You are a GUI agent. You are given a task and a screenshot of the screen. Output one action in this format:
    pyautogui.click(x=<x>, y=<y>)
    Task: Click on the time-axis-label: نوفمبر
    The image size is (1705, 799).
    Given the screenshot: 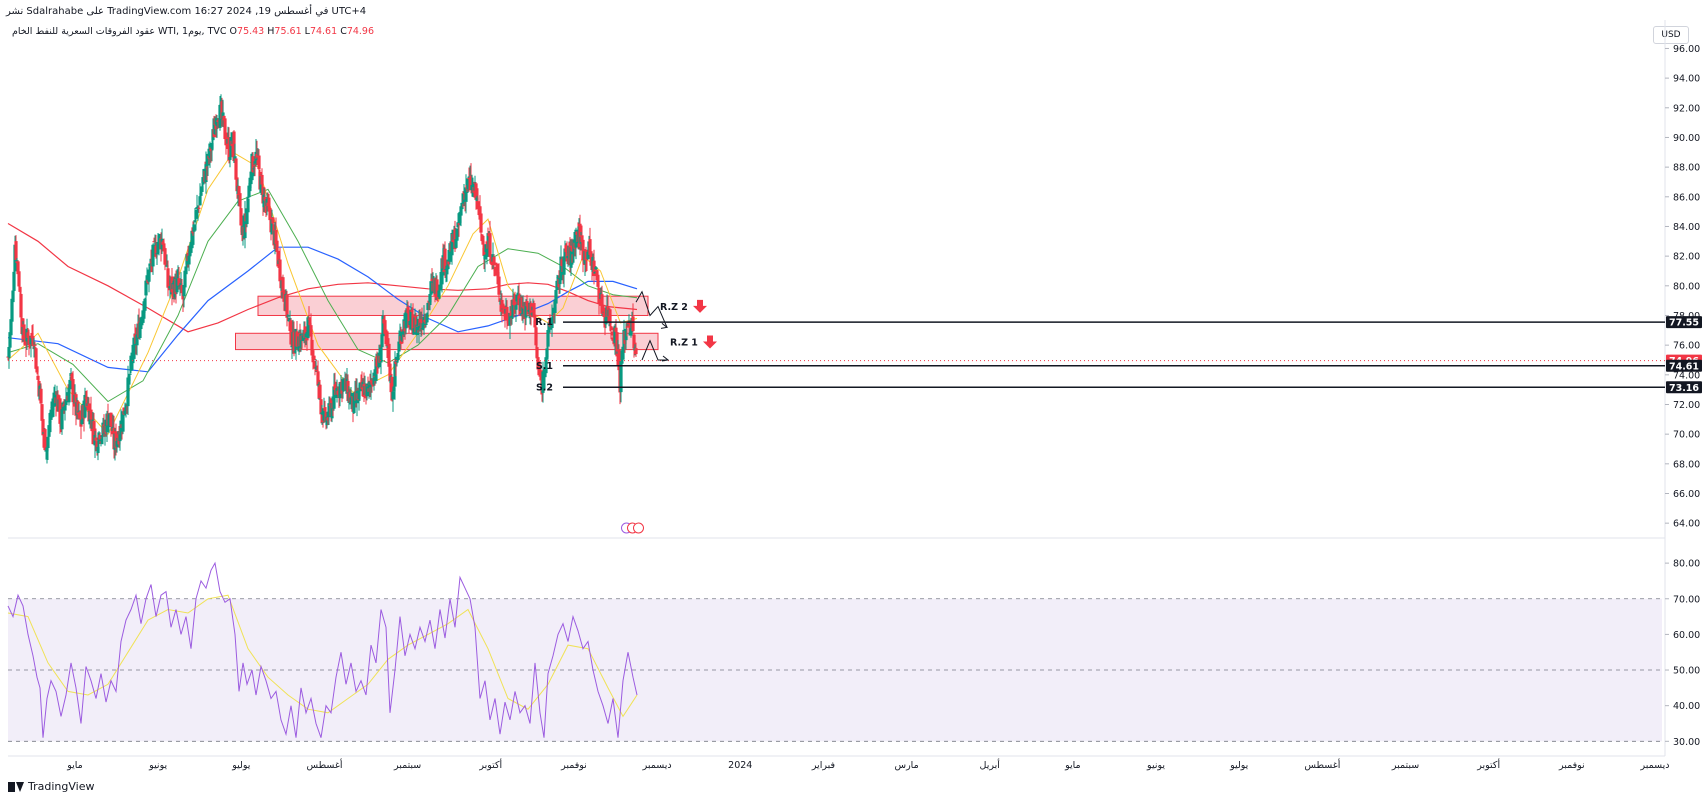 What is the action you would take?
    pyautogui.click(x=573, y=765)
    